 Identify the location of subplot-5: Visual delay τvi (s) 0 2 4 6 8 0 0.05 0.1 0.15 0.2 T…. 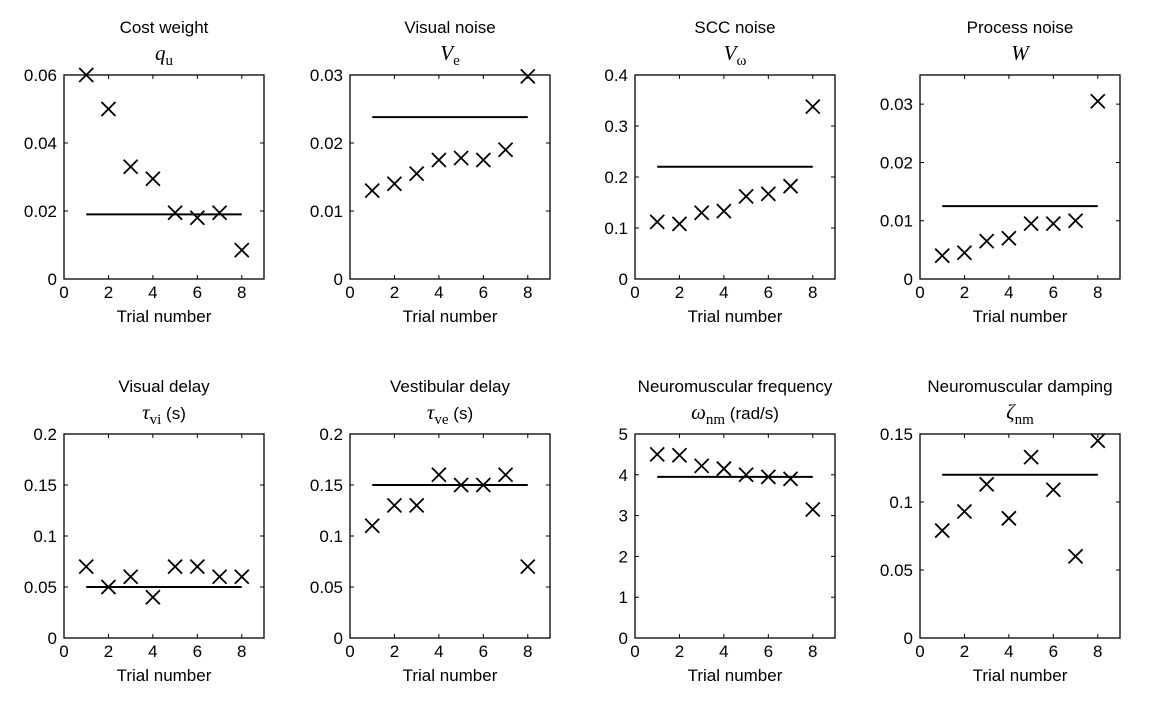
(144, 531).